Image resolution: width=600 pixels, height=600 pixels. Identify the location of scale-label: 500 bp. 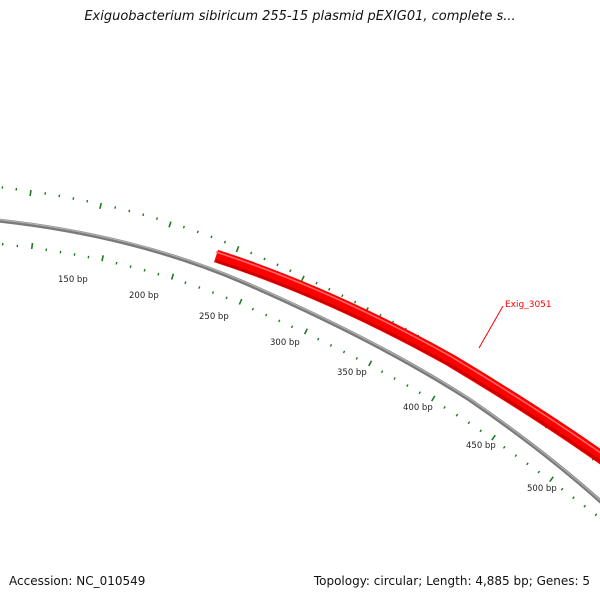
(542, 489).